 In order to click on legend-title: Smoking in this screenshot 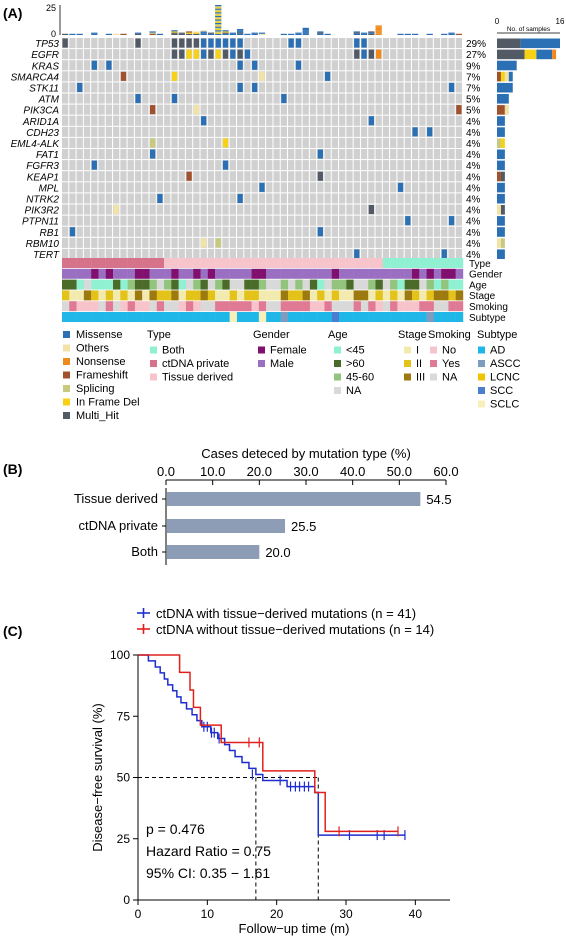, I will do `click(449, 335)`.